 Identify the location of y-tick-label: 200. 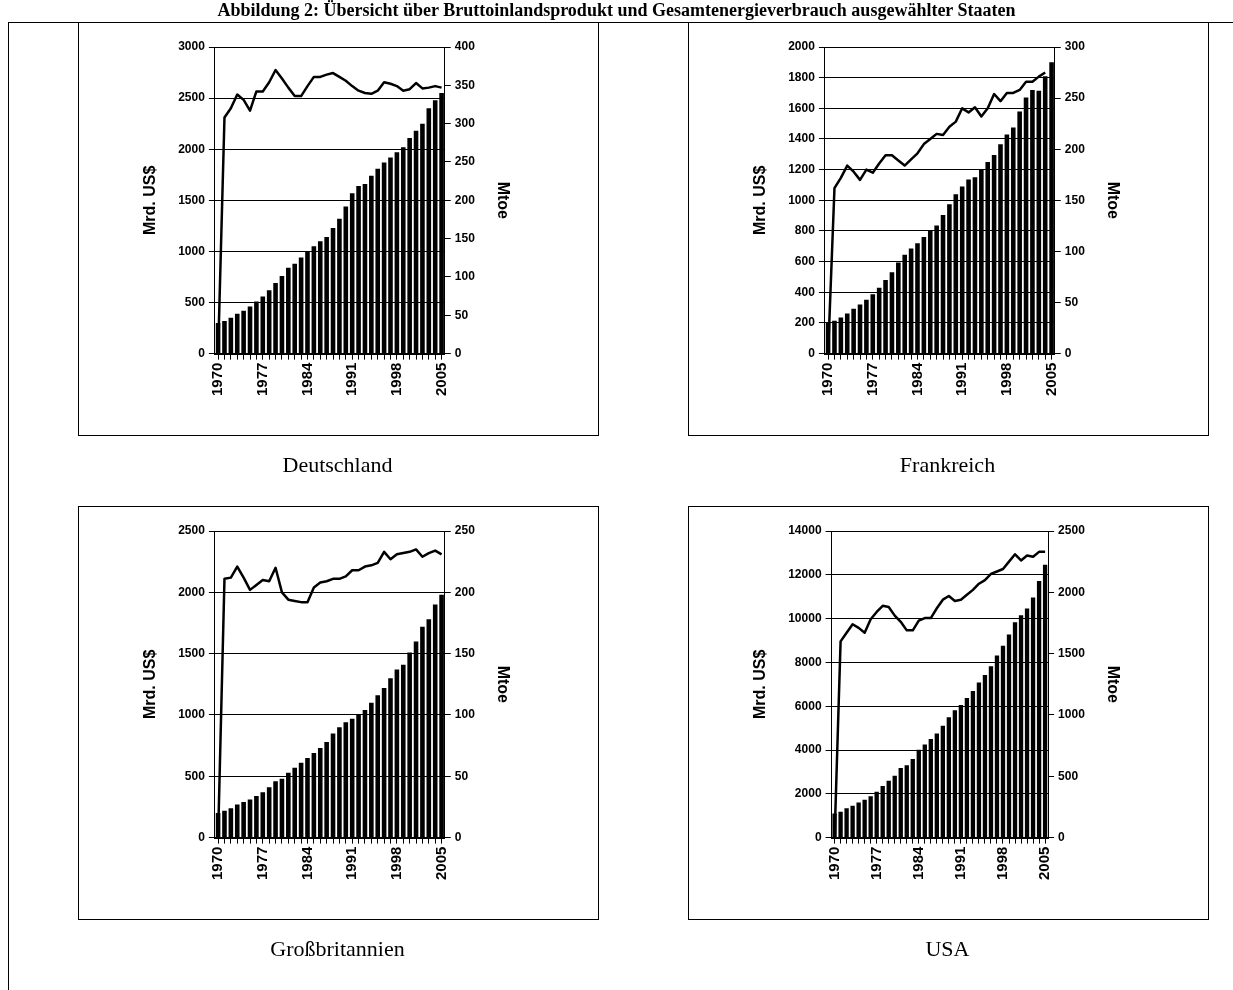
(805, 322).